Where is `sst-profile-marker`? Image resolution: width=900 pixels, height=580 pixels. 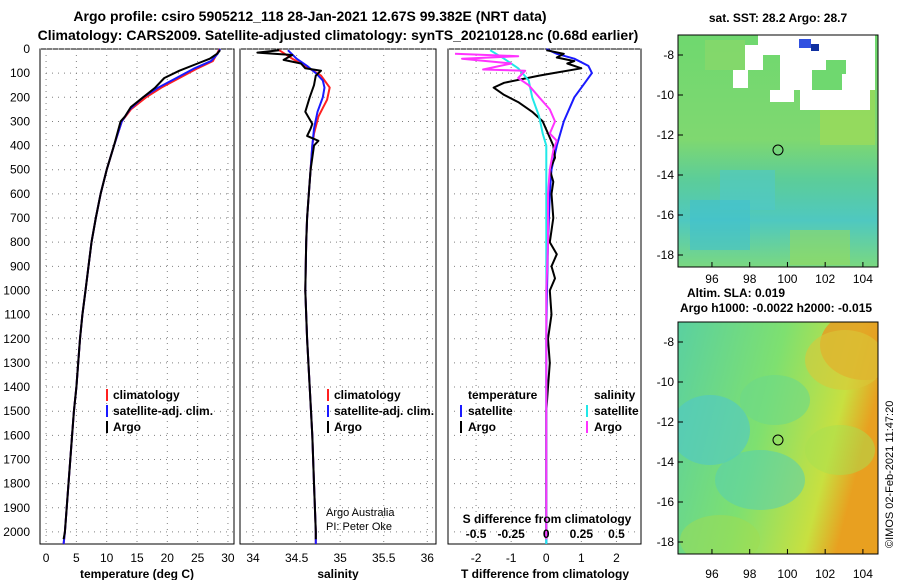
sst-profile-marker is located at coordinates (778, 150).